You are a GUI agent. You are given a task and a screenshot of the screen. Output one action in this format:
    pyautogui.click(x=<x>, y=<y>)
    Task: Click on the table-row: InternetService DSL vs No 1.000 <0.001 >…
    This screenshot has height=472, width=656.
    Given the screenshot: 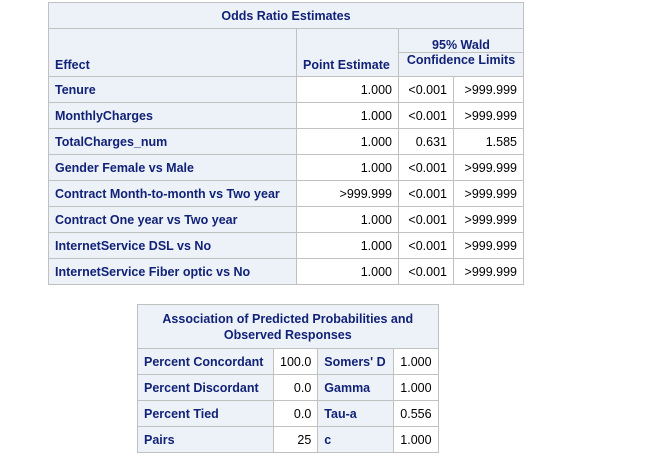 What is the action you would take?
    pyautogui.click(x=286, y=245)
    